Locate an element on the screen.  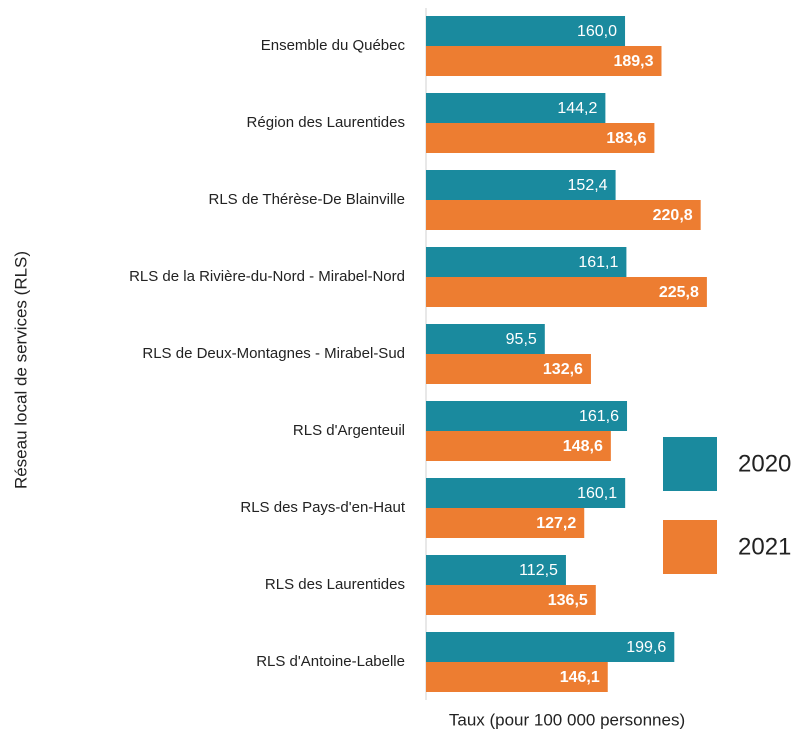
category-label: RLS d'Argenteuil is located at coordinates (349, 430).